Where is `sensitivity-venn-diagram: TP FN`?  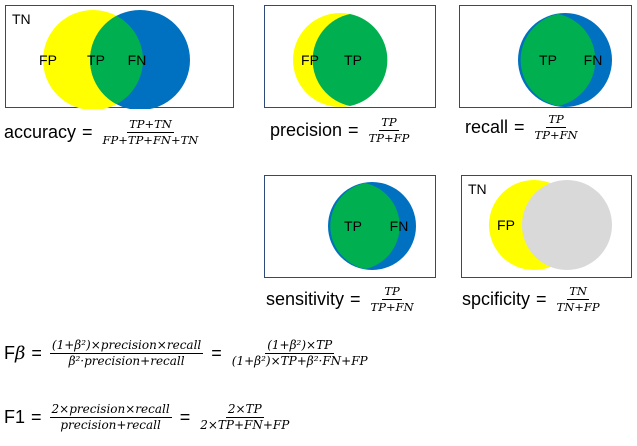
sensitivity-venn-diagram: TP FN is located at coordinates (372, 226).